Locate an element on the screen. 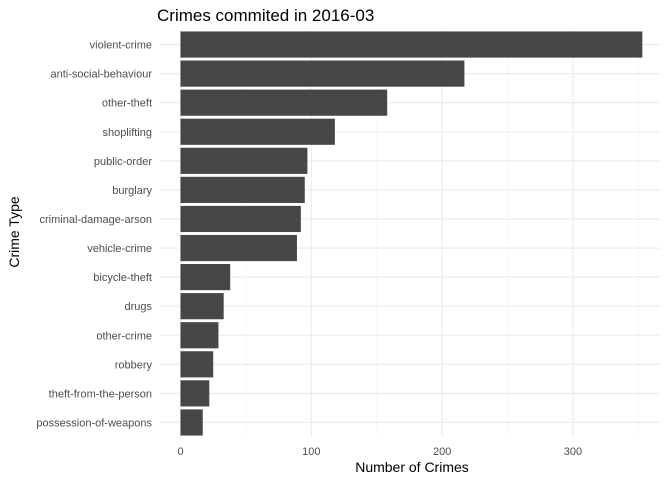 The width and height of the screenshot is (672, 480). y-axis-title: Crime Type is located at coordinates (14, 232).